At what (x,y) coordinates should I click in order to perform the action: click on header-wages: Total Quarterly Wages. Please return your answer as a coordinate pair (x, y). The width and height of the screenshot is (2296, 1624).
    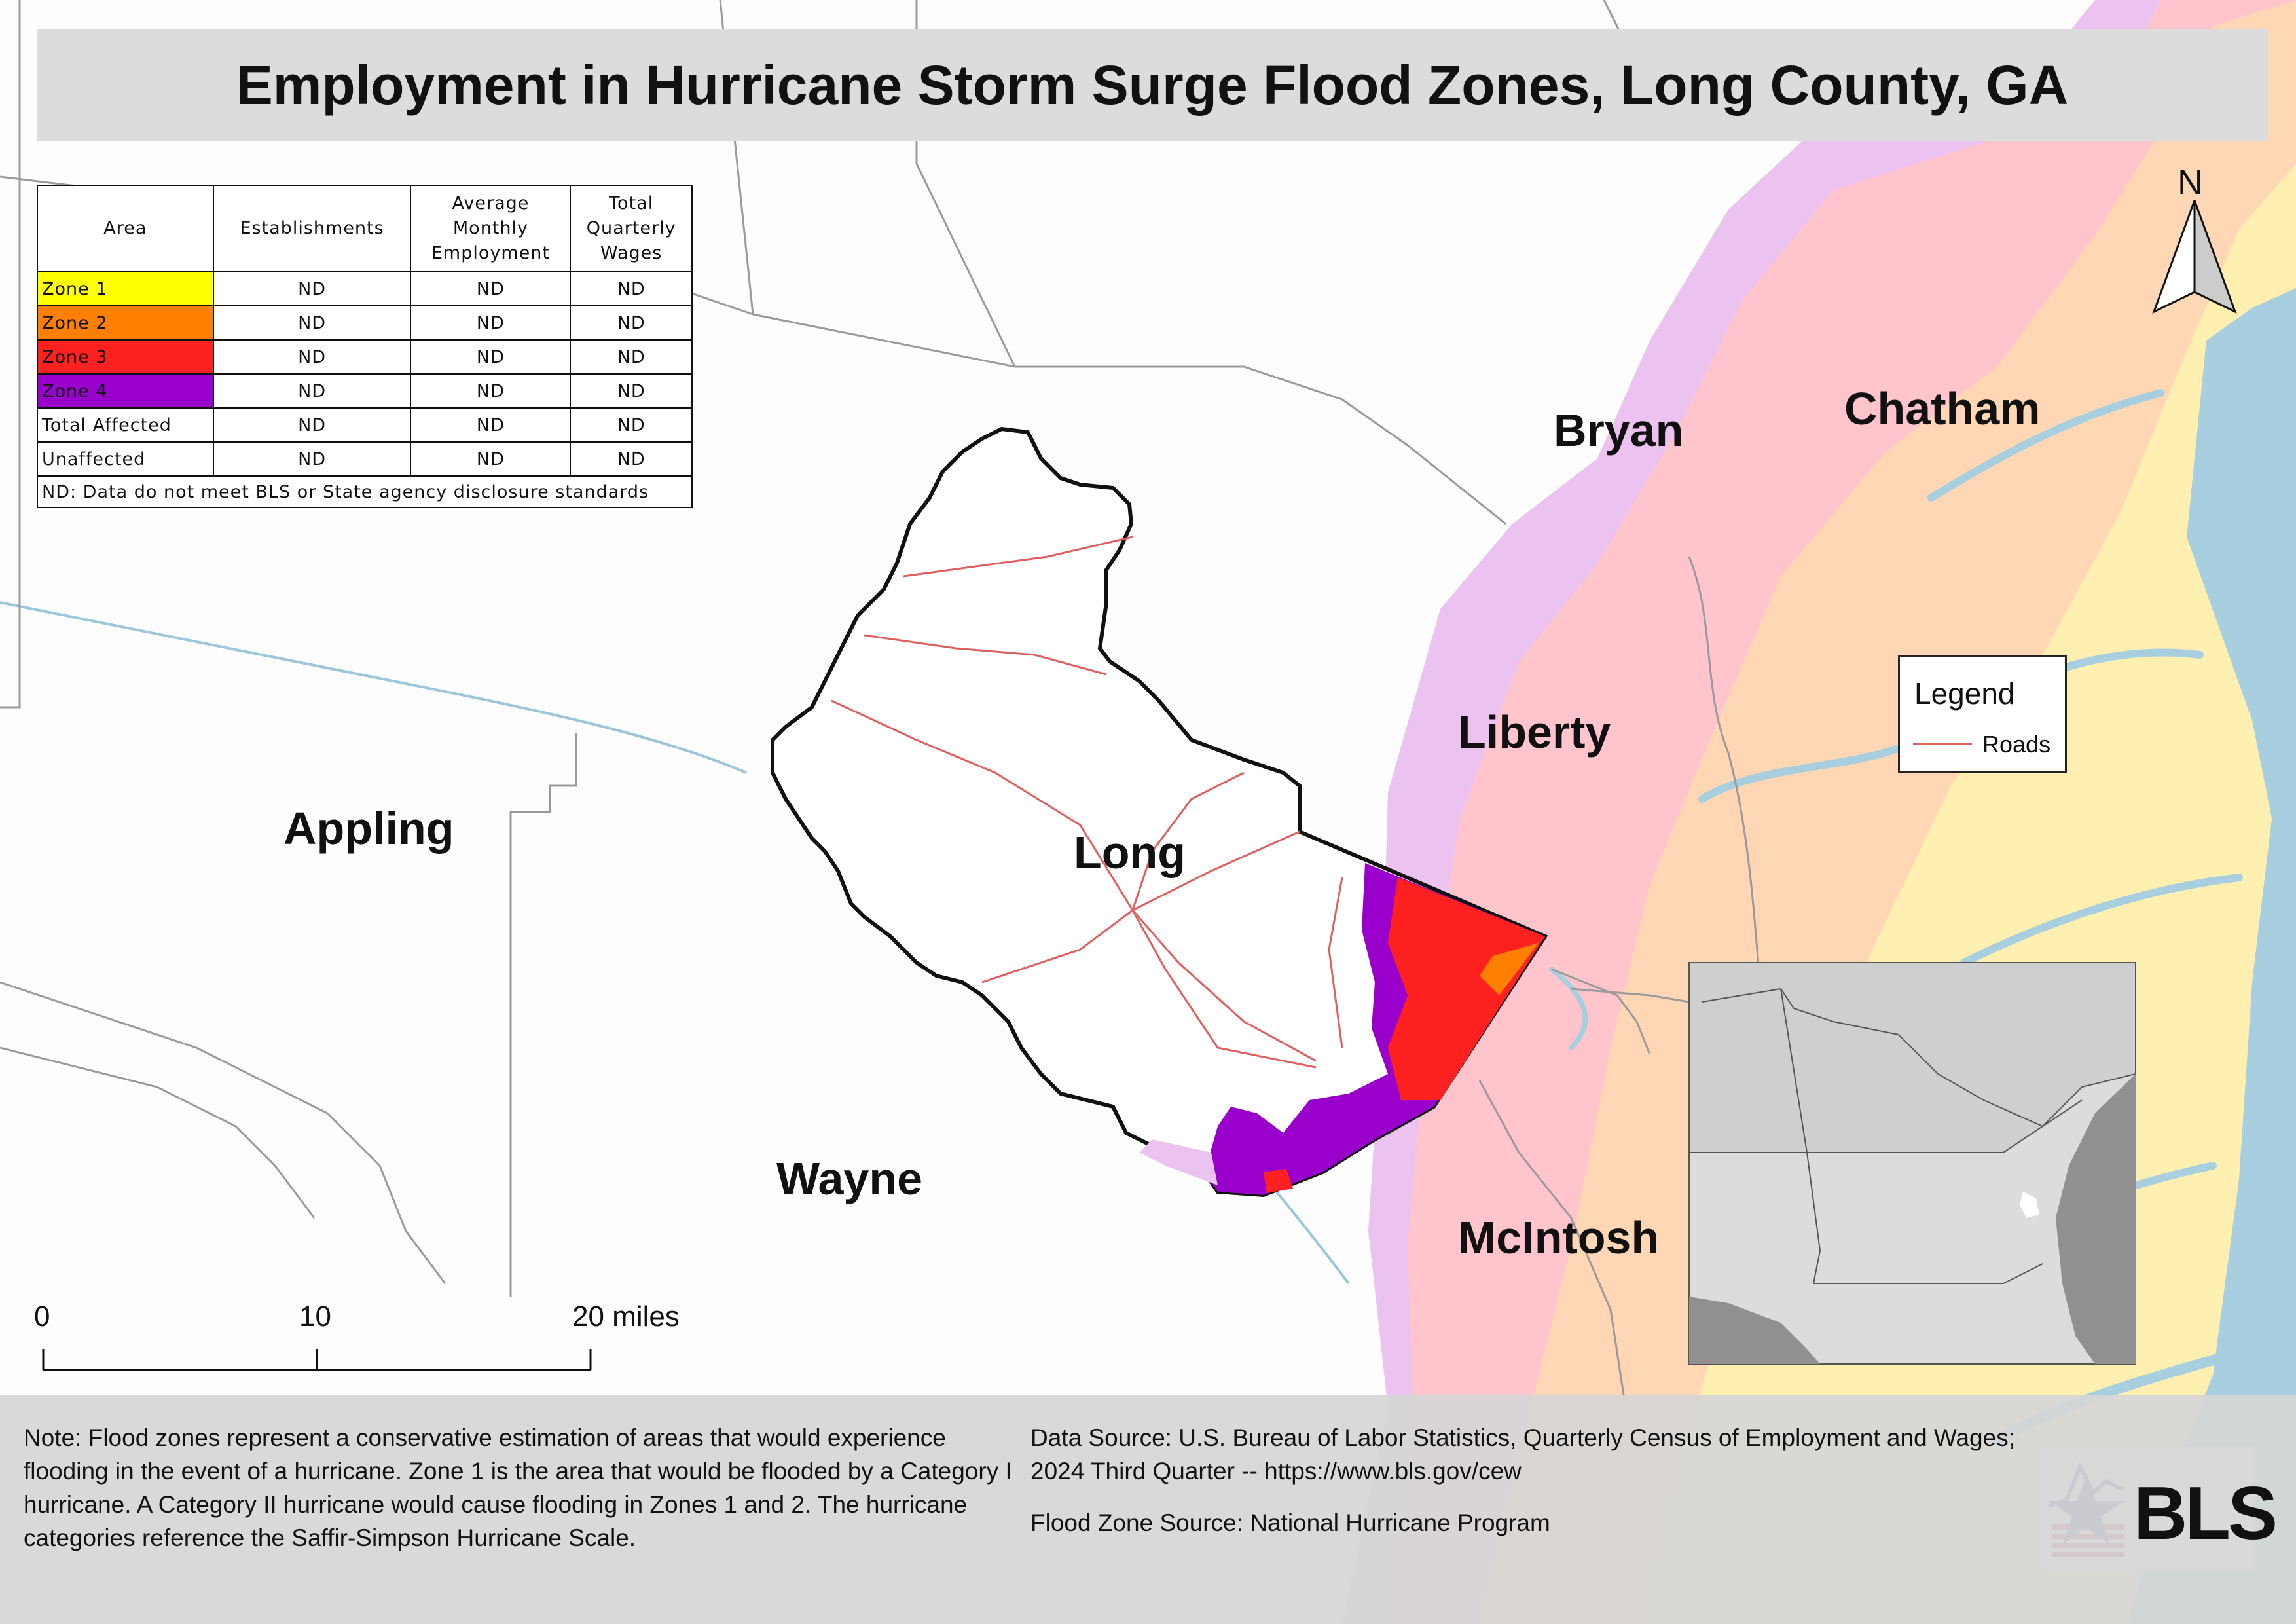
    Looking at the image, I should click on (631, 228).